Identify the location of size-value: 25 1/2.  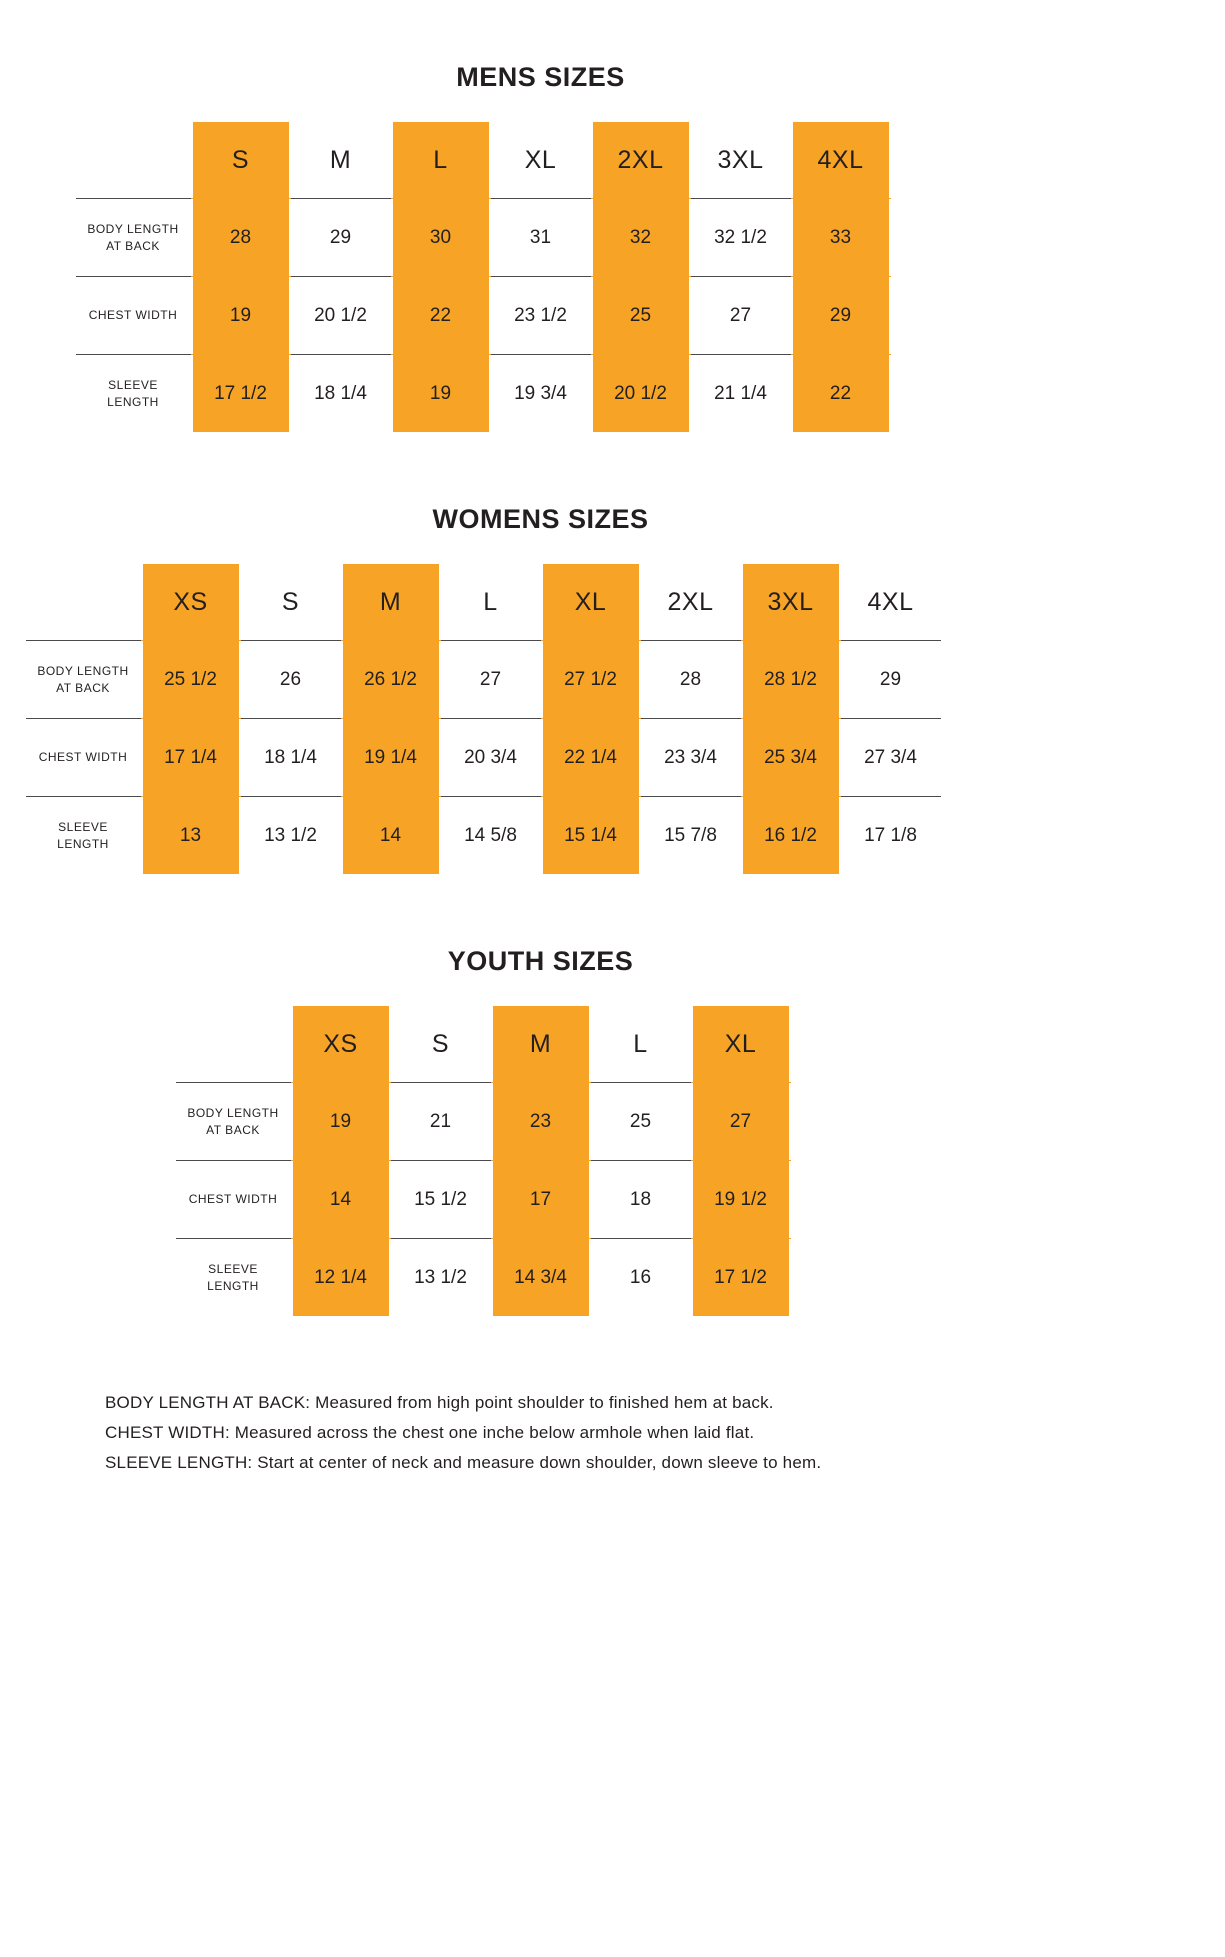
(190, 679).